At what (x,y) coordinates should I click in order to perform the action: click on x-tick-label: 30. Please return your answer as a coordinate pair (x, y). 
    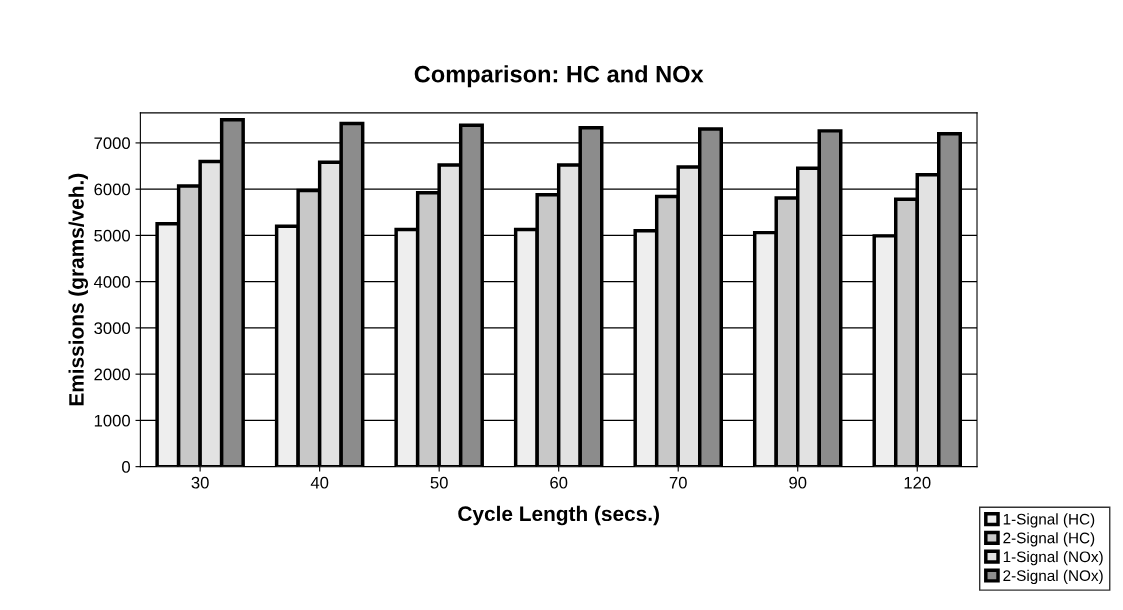
    Looking at the image, I should click on (200, 482).